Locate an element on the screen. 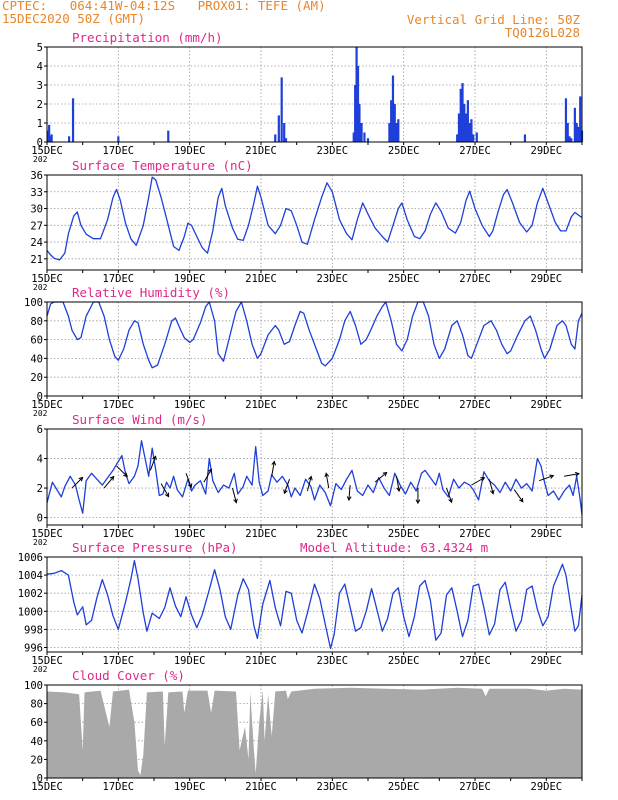  rh-line is located at coordinates (314, 335).